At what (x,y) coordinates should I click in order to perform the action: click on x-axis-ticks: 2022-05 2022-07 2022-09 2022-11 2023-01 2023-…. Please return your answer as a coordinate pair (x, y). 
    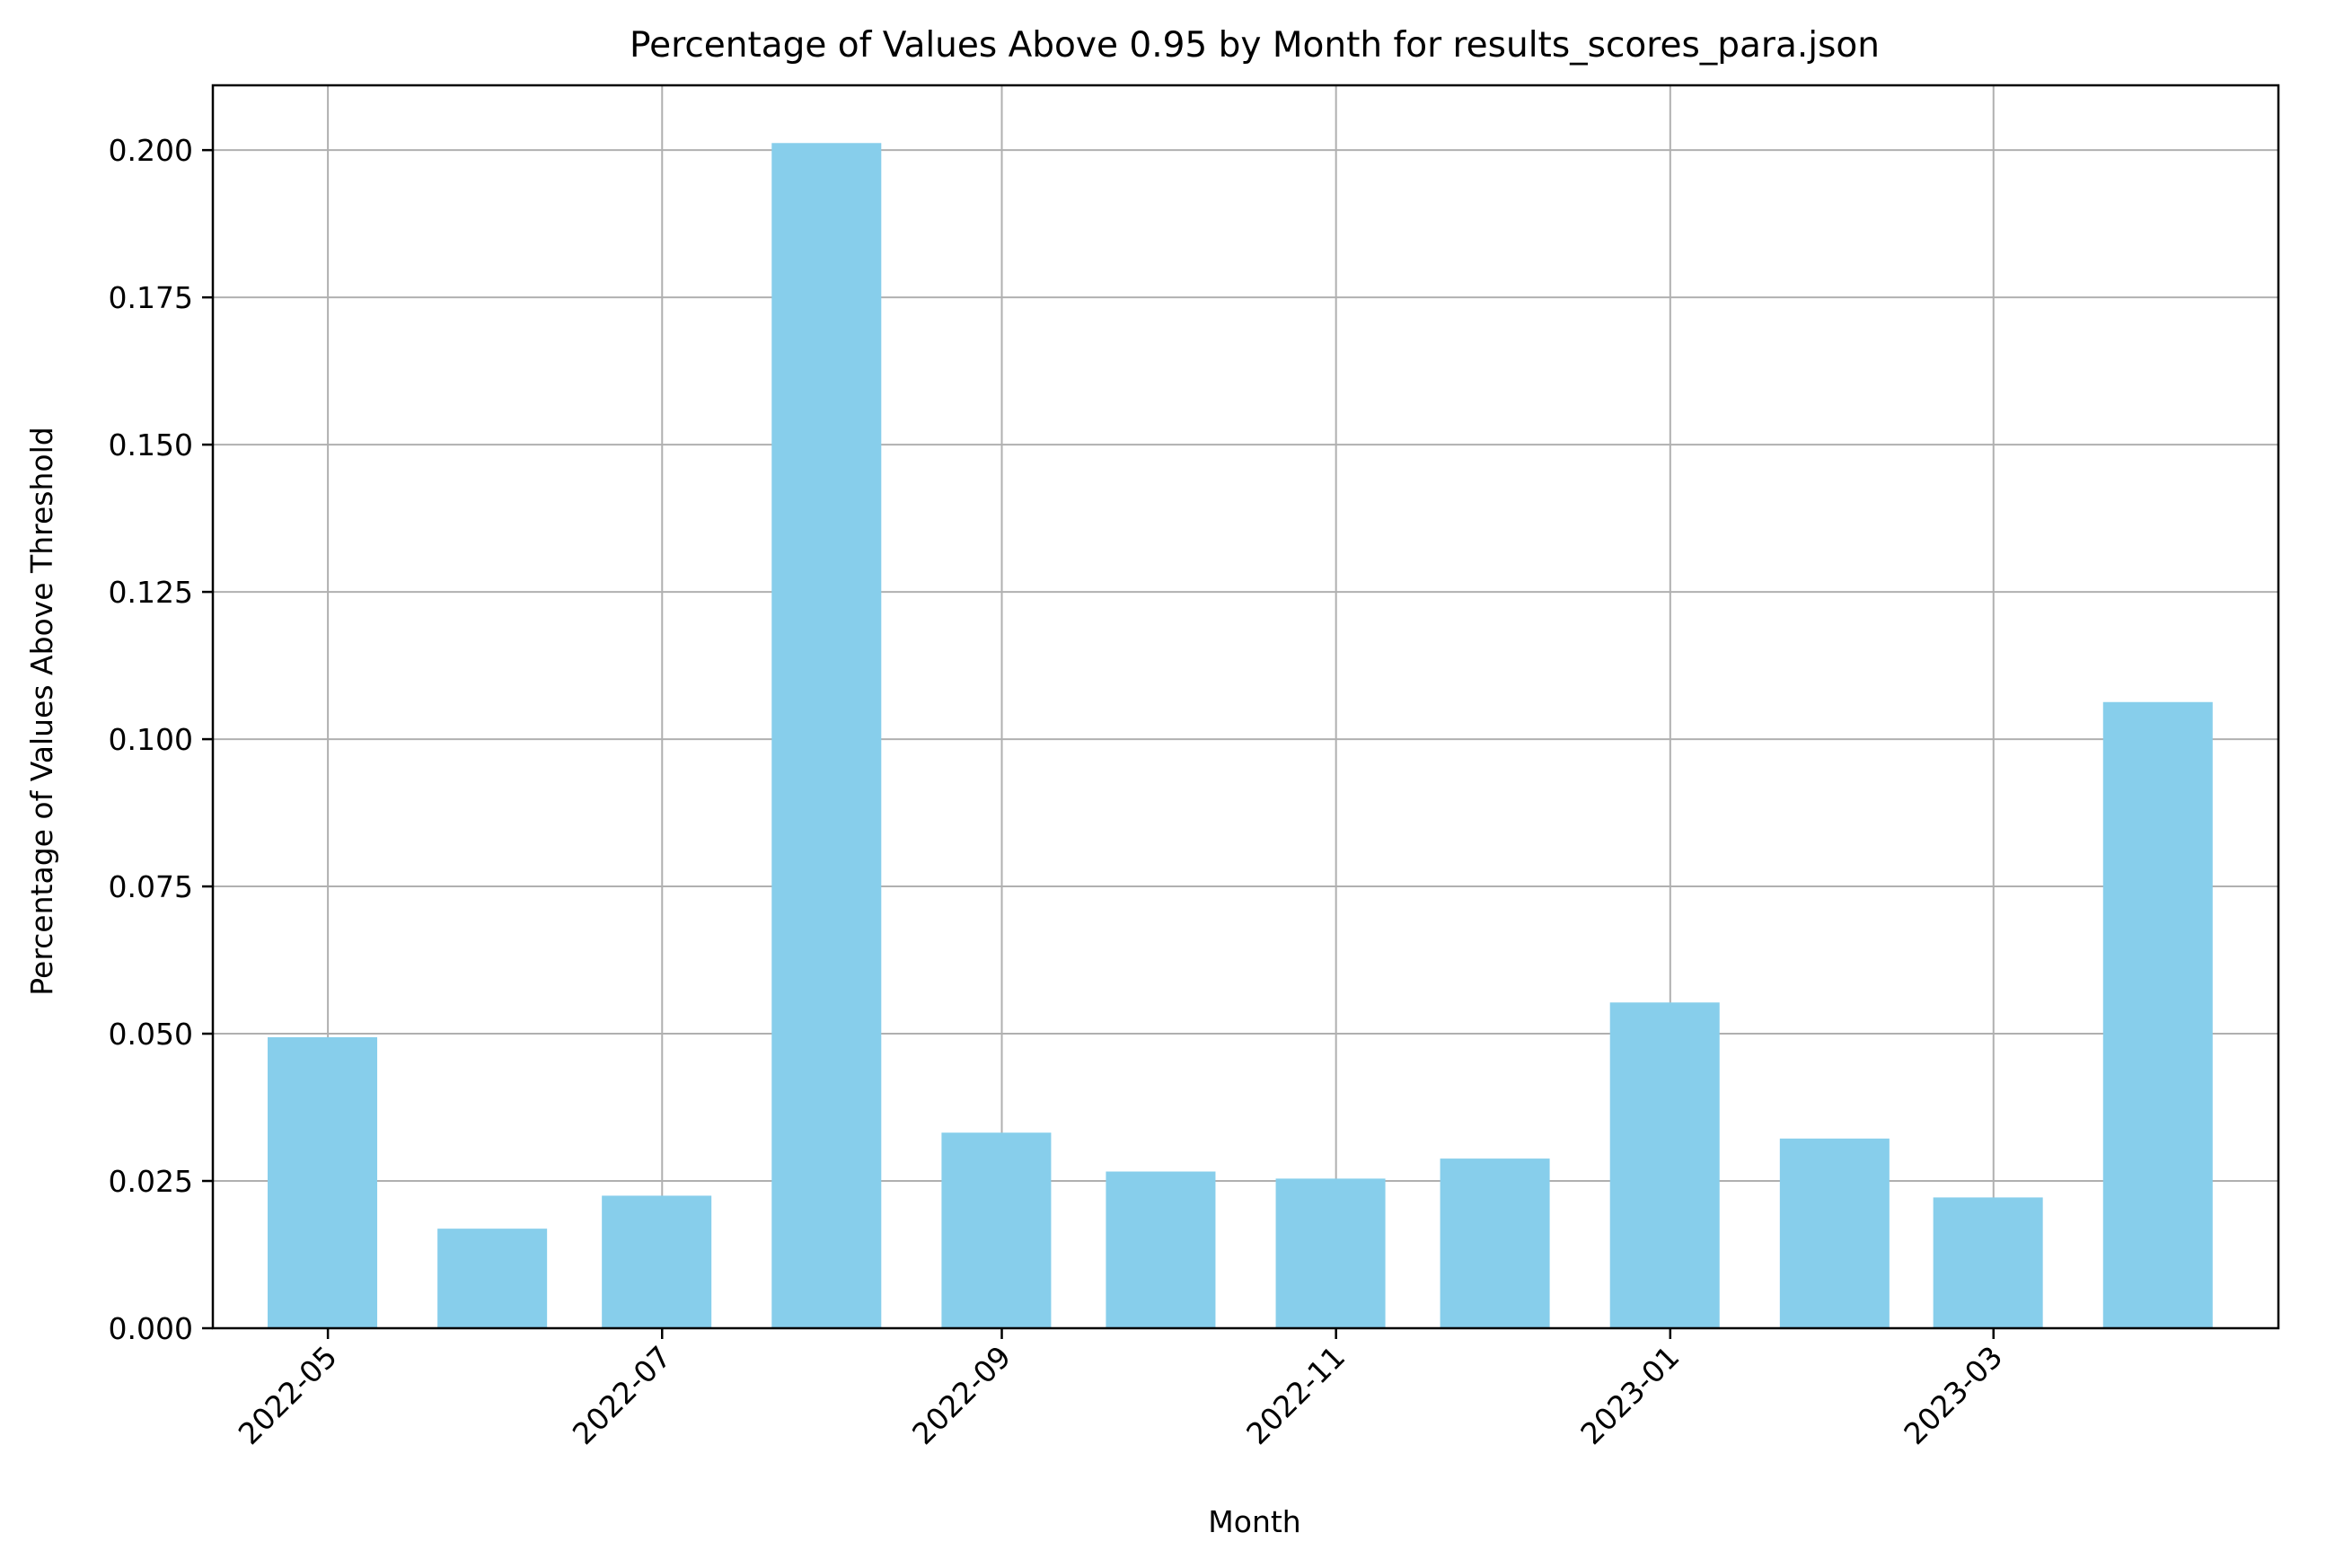
    Looking at the image, I should click on (1120, 1389).